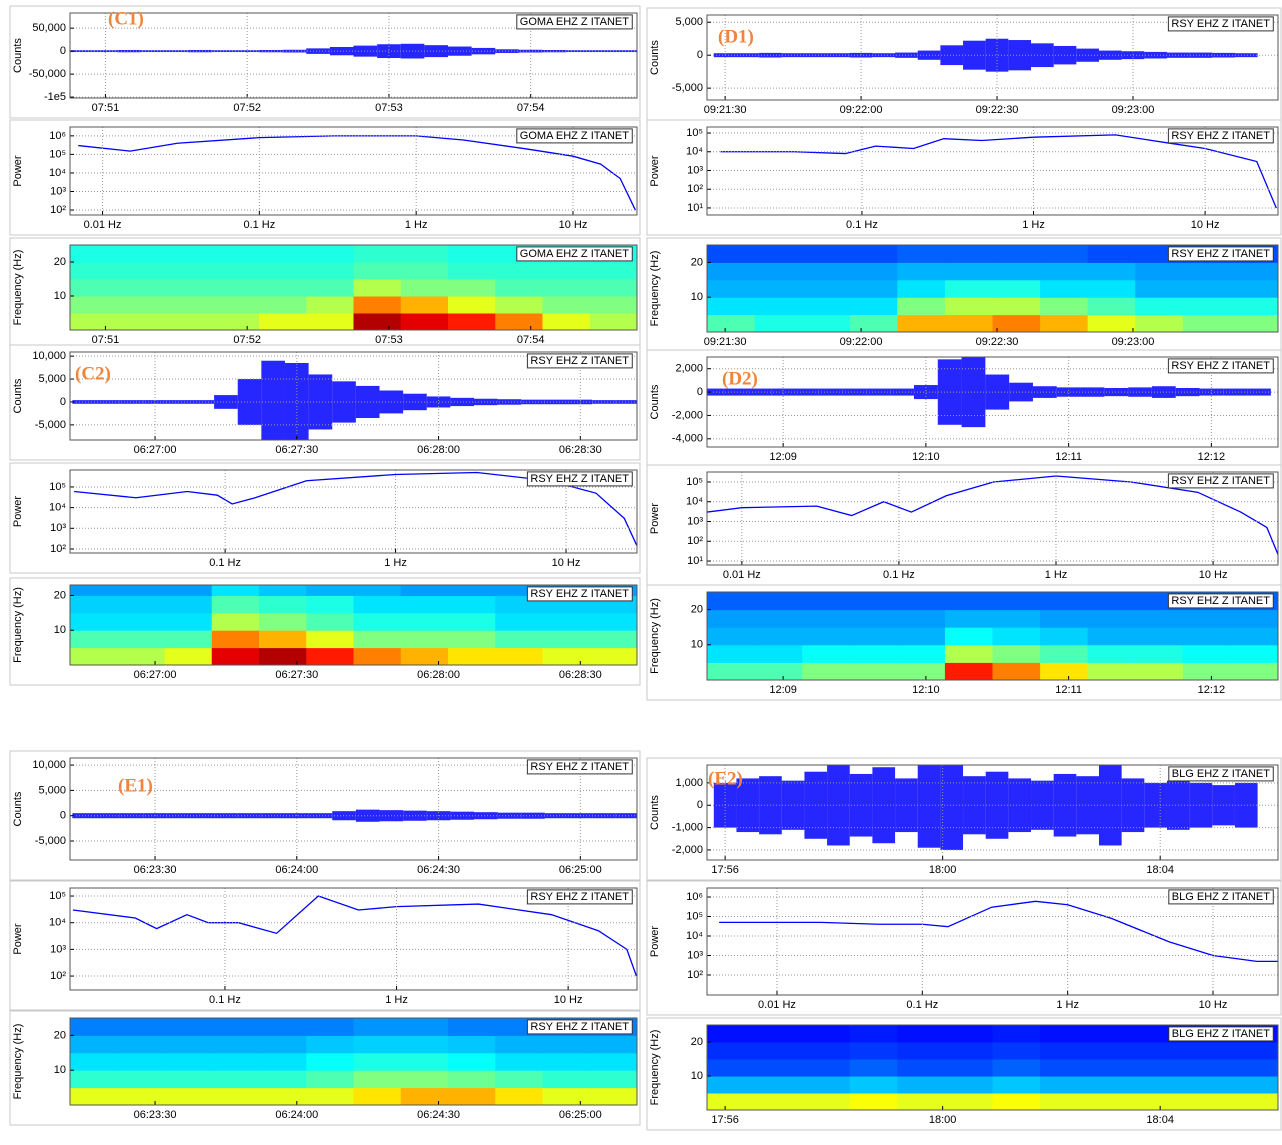 This screenshot has width=1282, height=1145. I want to click on y-axis-label: Counts, so click(18, 395).